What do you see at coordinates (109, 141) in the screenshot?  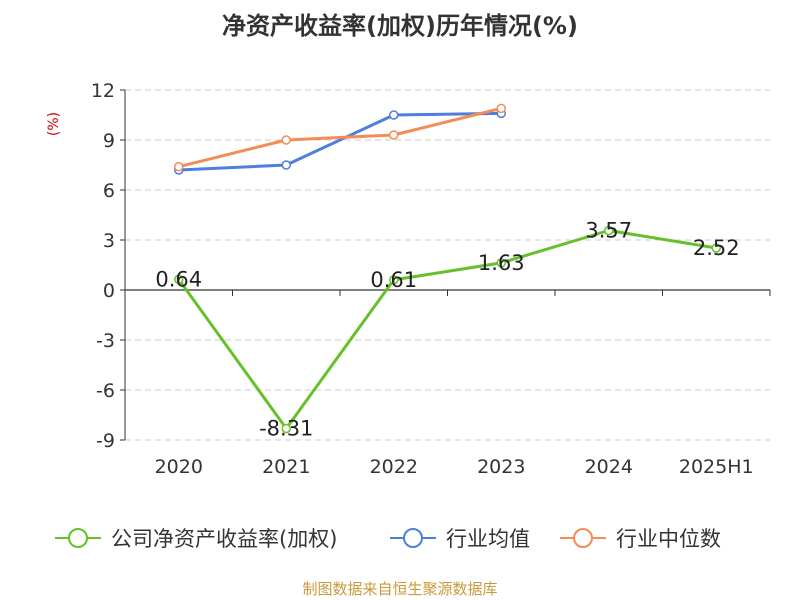 I see `y-tick-label: 9` at bounding box center [109, 141].